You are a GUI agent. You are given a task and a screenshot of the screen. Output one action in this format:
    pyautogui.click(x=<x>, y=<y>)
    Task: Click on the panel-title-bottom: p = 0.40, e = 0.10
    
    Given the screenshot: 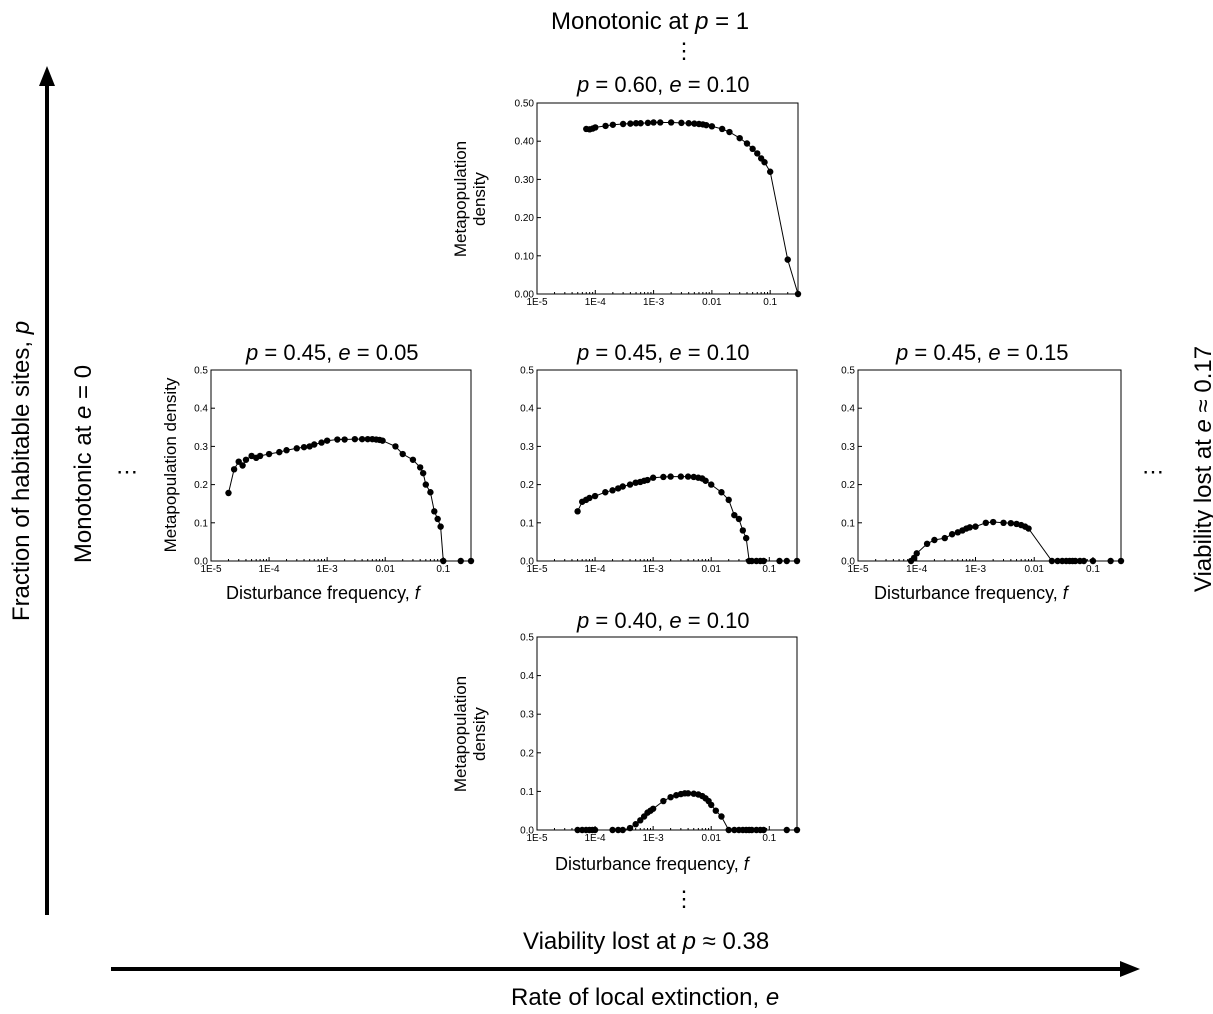 What is the action you would take?
    pyautogui.click(x=663, y=620)
    